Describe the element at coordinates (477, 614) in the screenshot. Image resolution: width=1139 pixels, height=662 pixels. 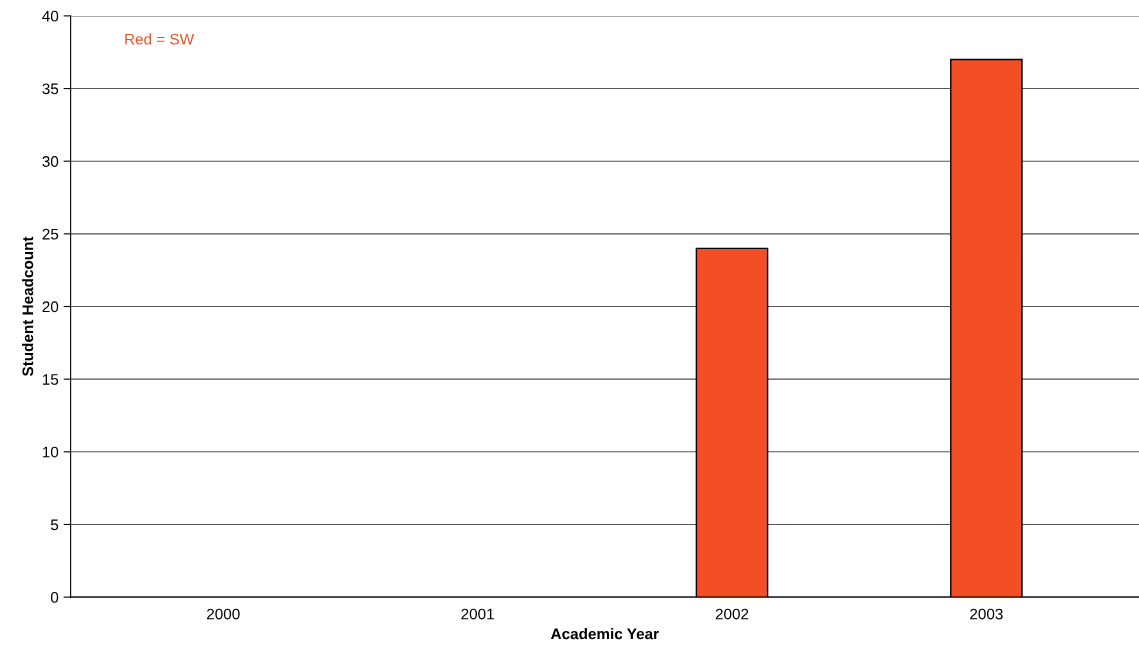
I see `x-tick-label: 2001` at that location.